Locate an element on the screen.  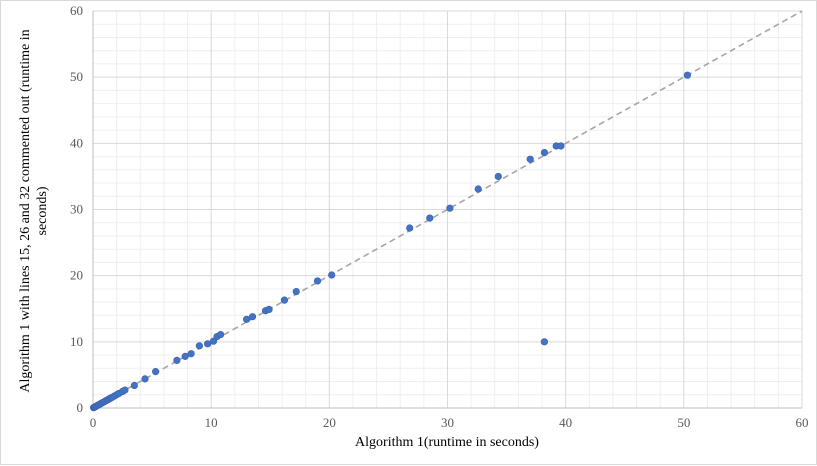
x-tick-label: 60 is located at coordinates (802, 422).